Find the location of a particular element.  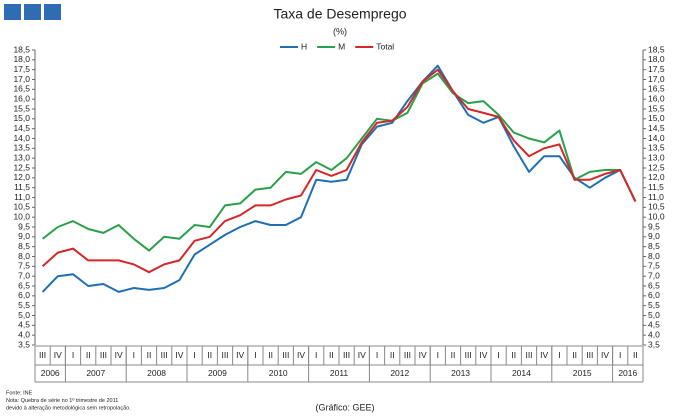

legend-label: M is located at coordinates (341, 46).